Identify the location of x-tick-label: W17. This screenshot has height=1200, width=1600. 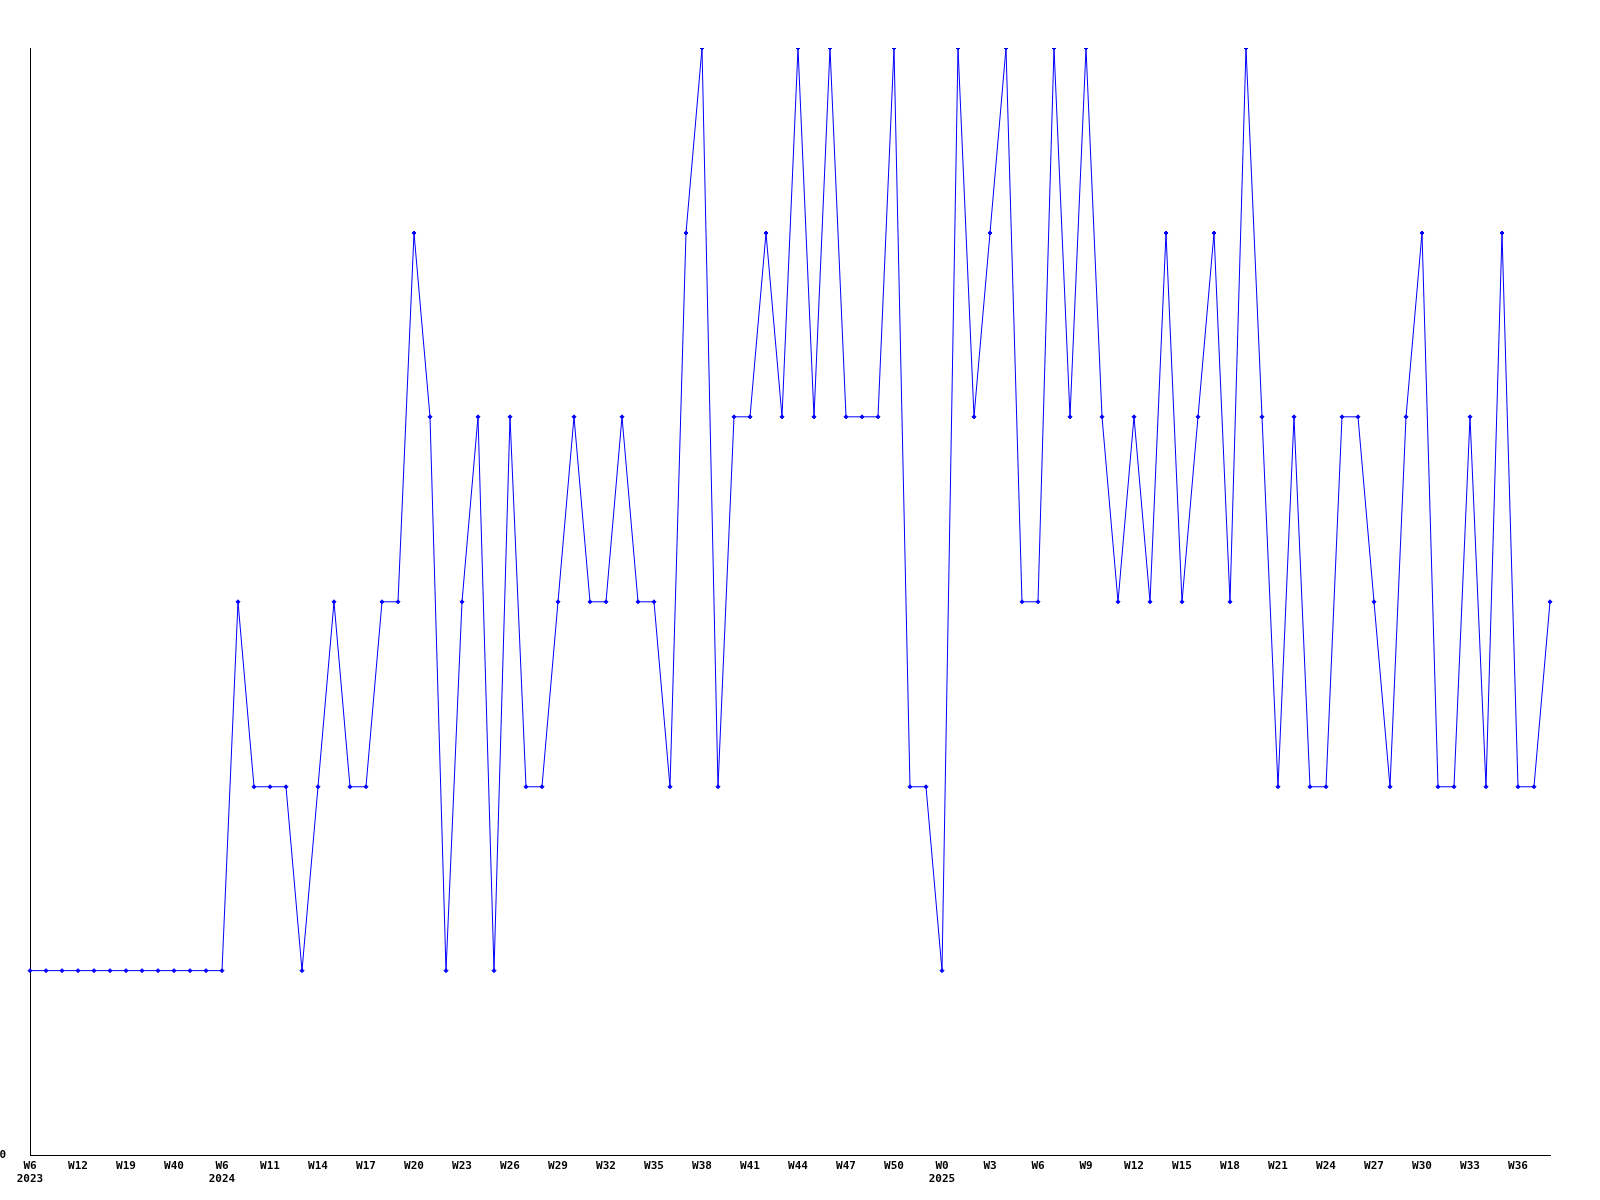
(366, 1166).